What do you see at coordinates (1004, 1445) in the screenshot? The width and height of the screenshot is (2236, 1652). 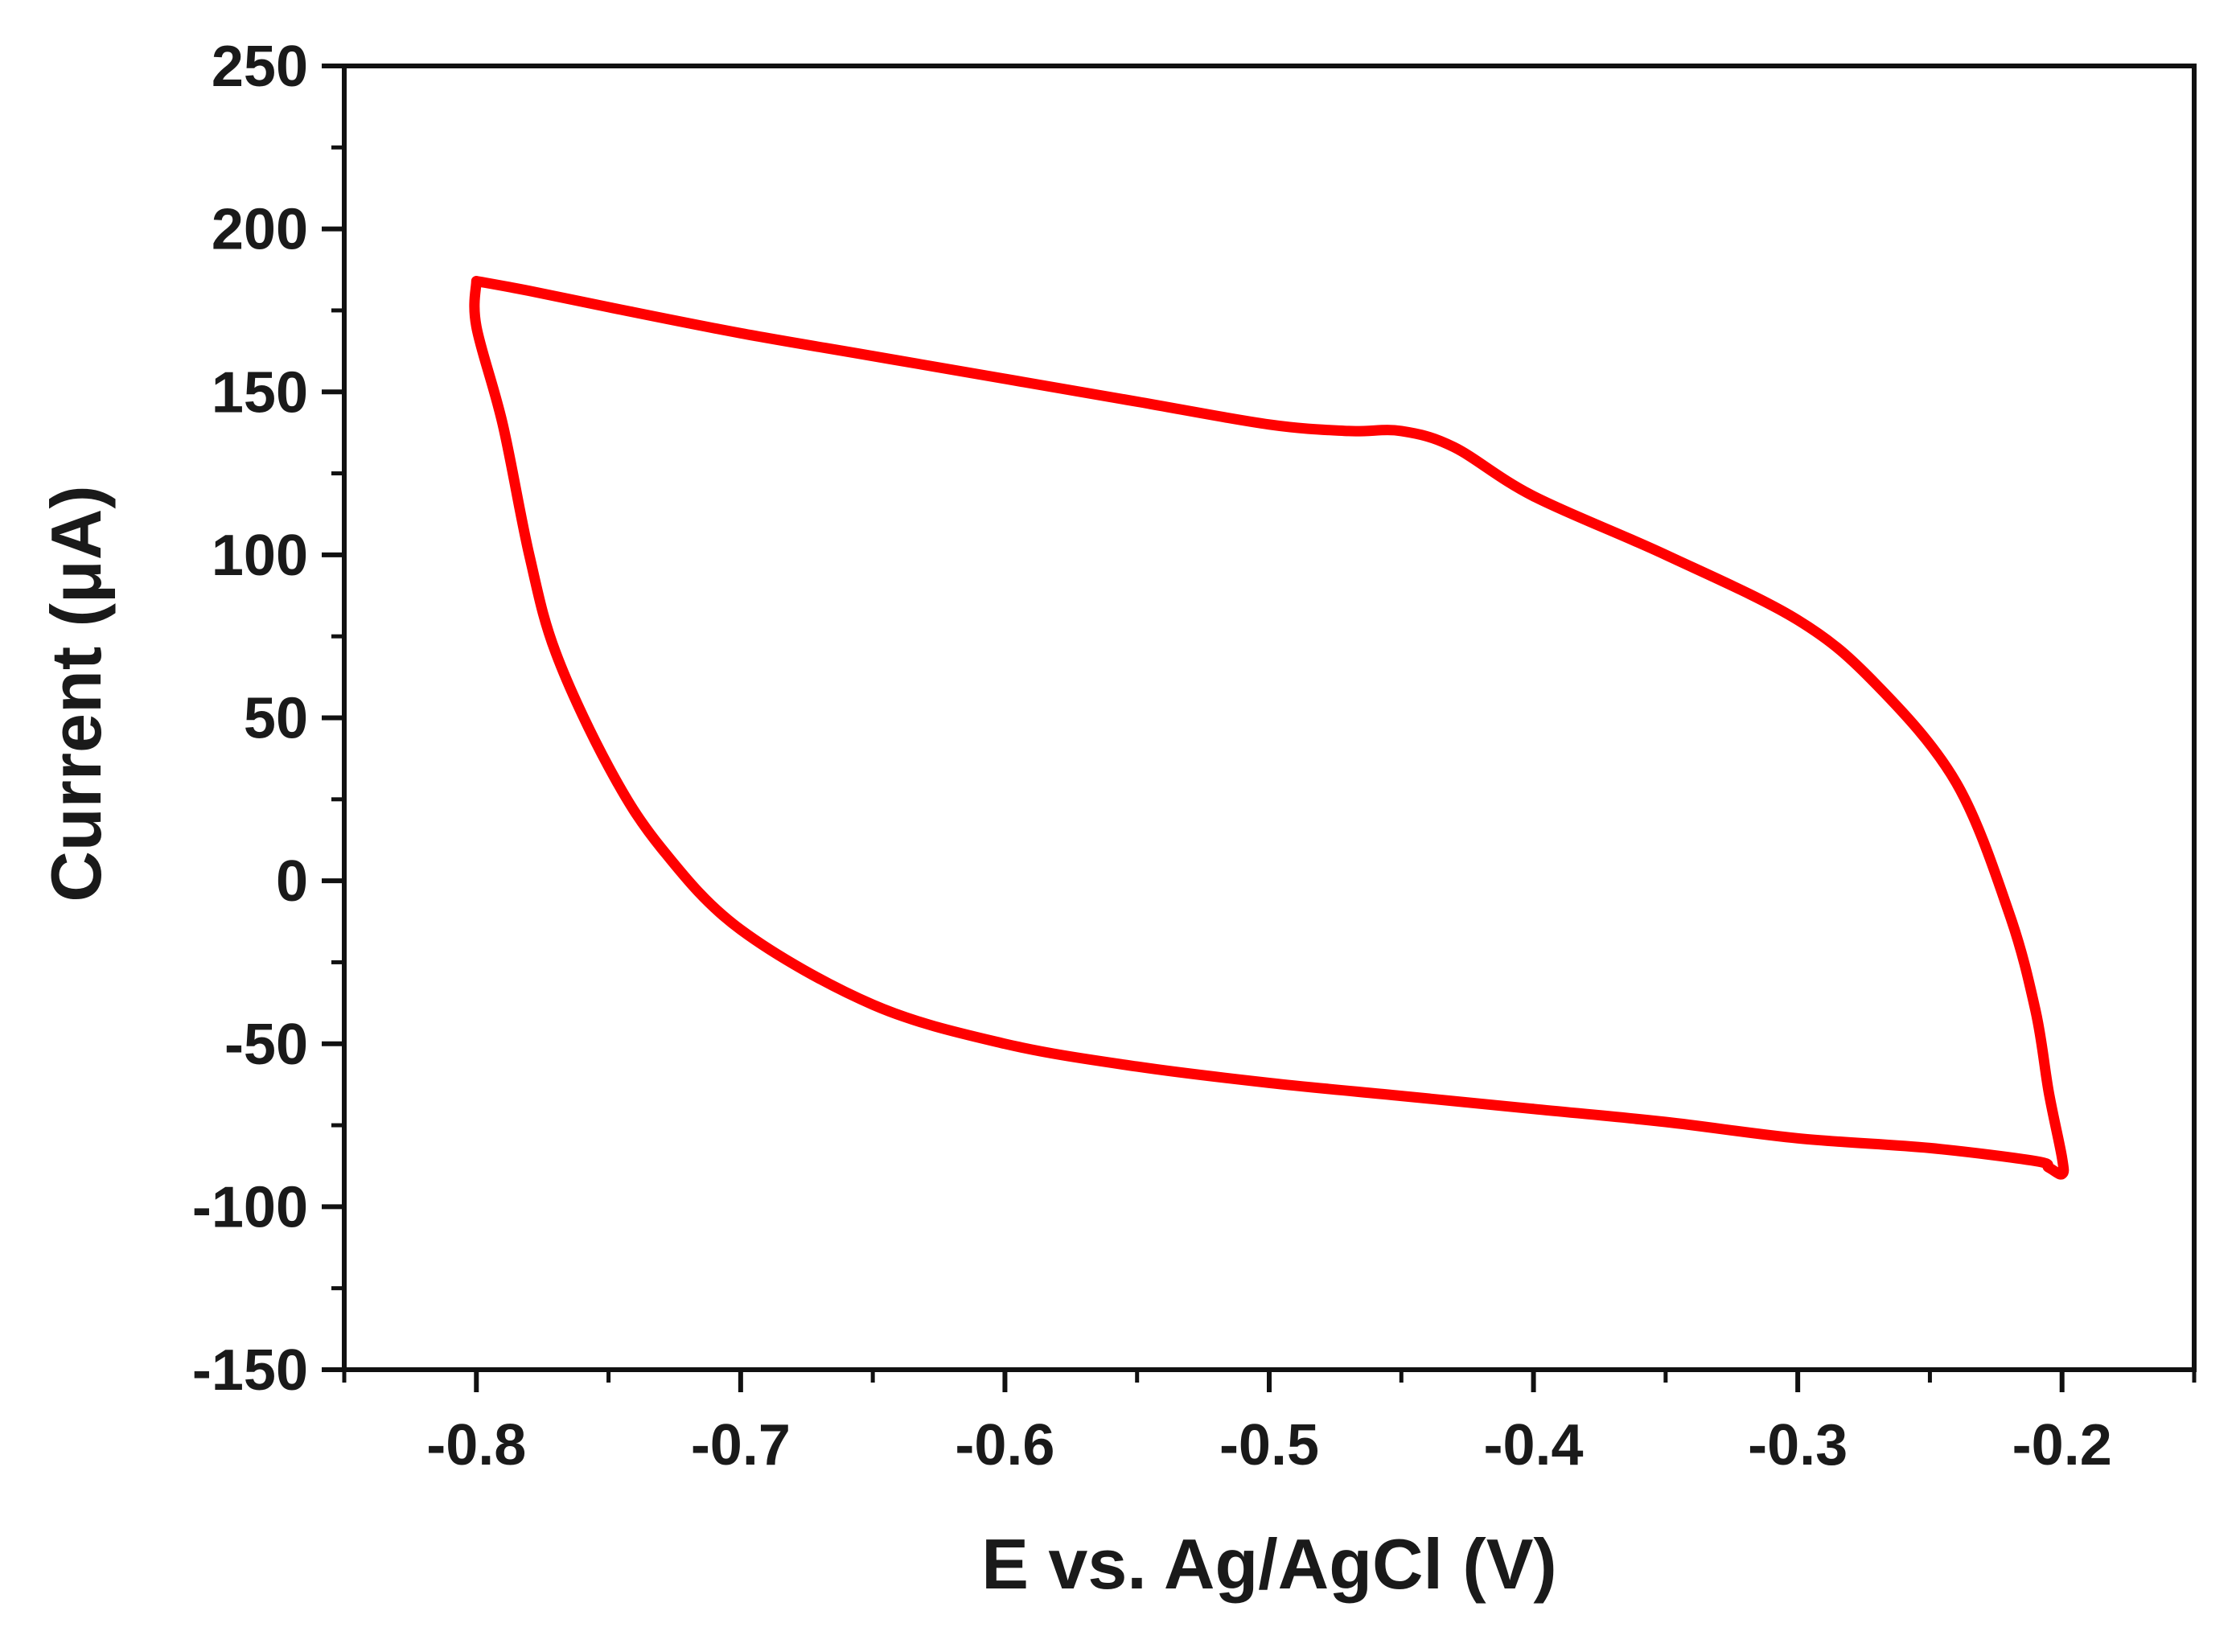 I see `x-tick-label: -0.6` at bounding box center [1004, 1445].